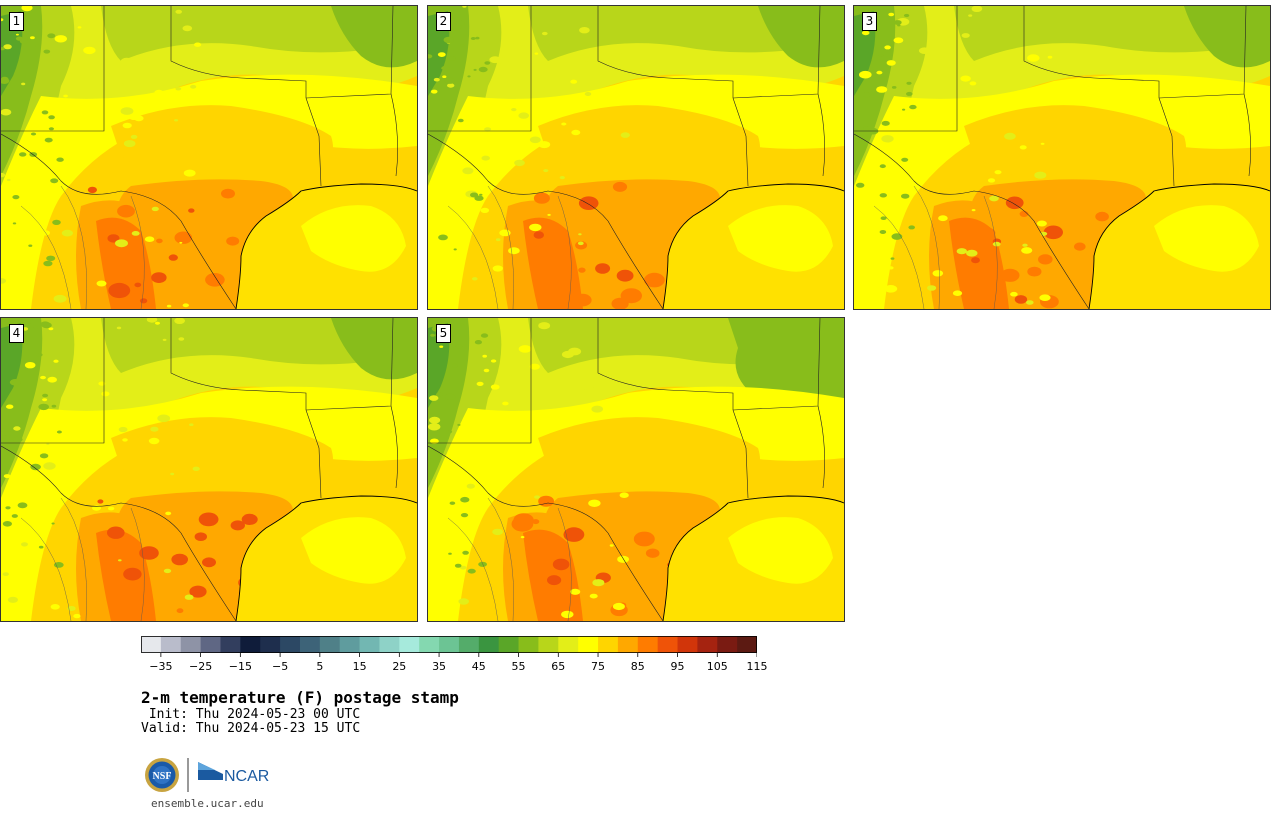  I want to click on colorbar-tick-label: 55, so click(518, 666).